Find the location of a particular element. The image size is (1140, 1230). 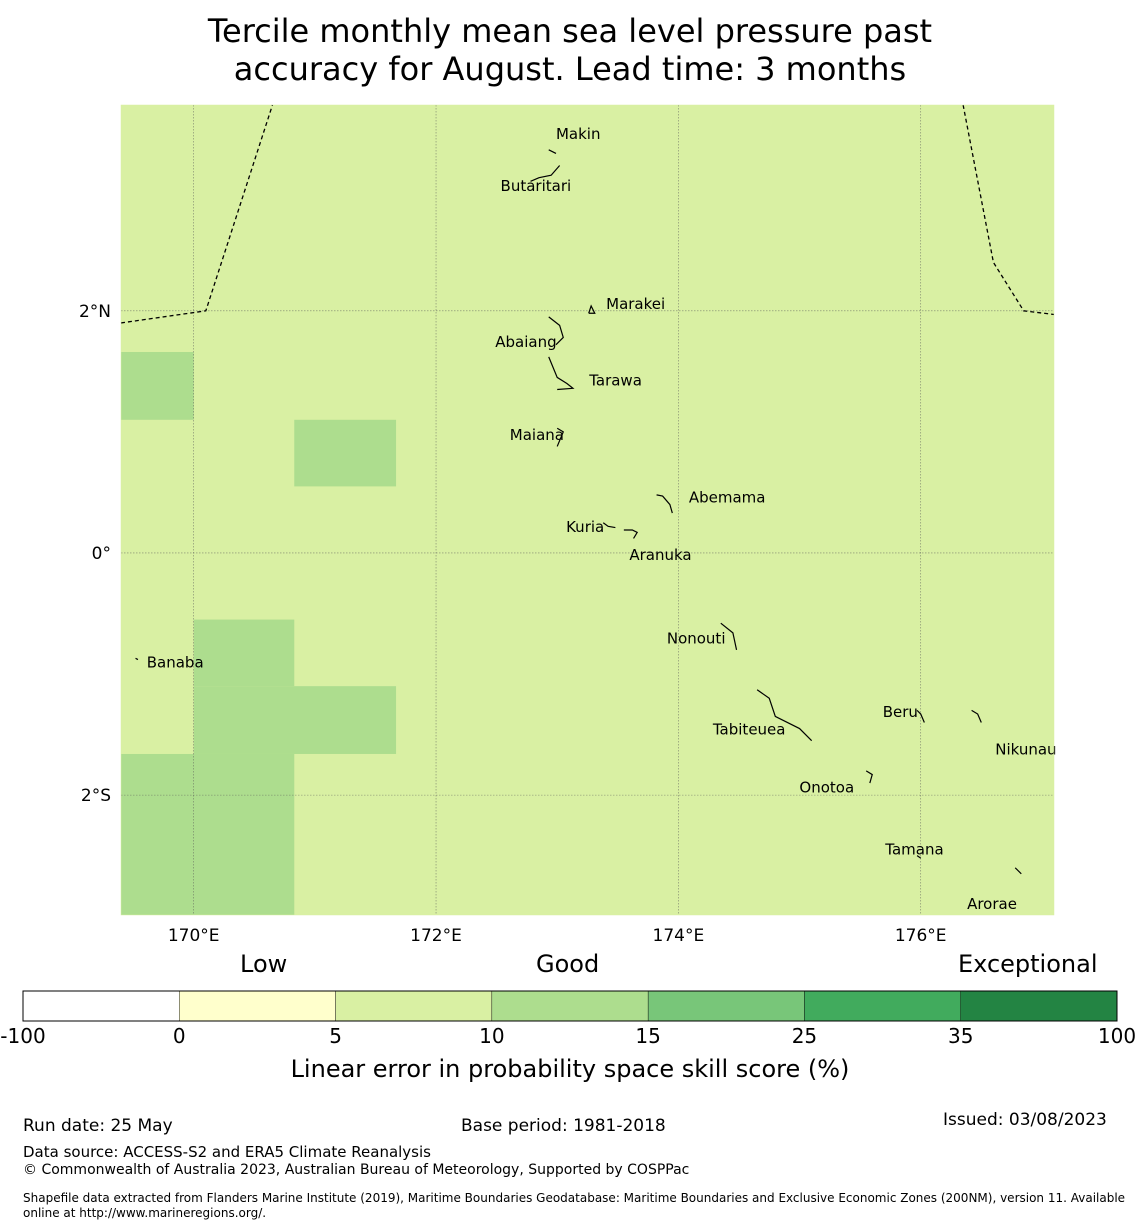

island-maiana is located at coordinates (560, 437).